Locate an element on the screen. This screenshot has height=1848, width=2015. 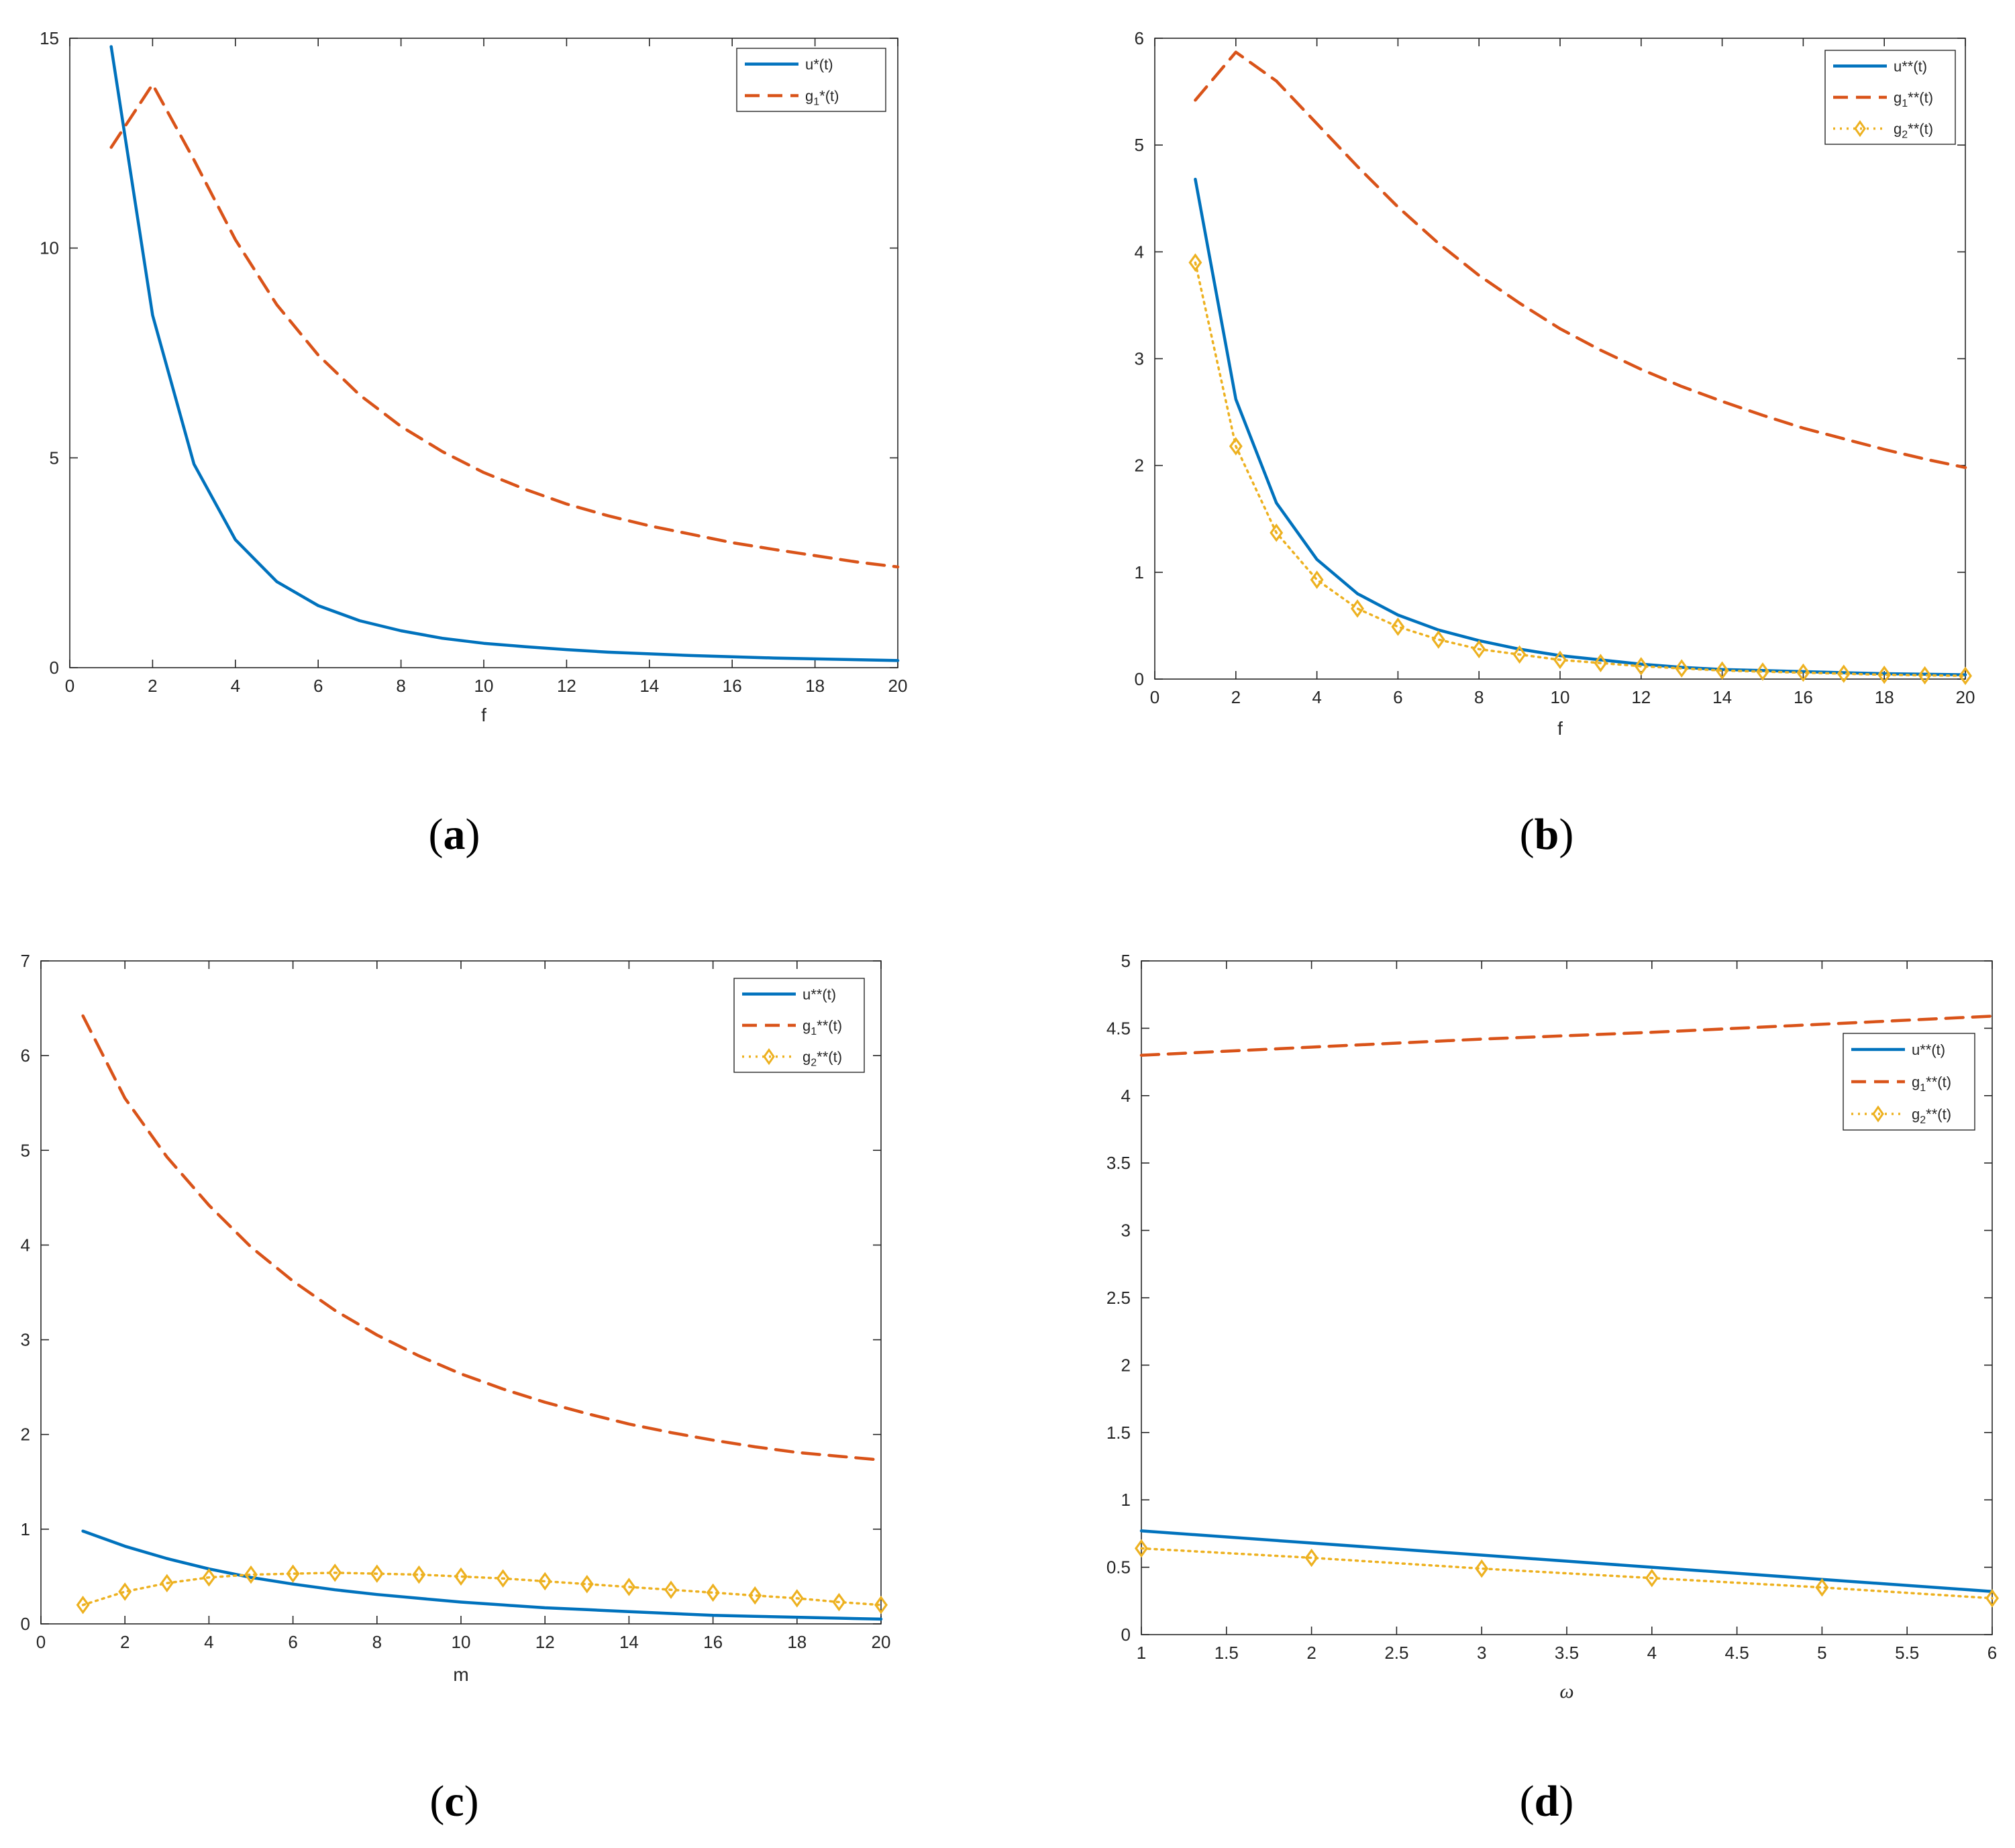
panel-caption: (c) is located at coordinates (454, 1801).